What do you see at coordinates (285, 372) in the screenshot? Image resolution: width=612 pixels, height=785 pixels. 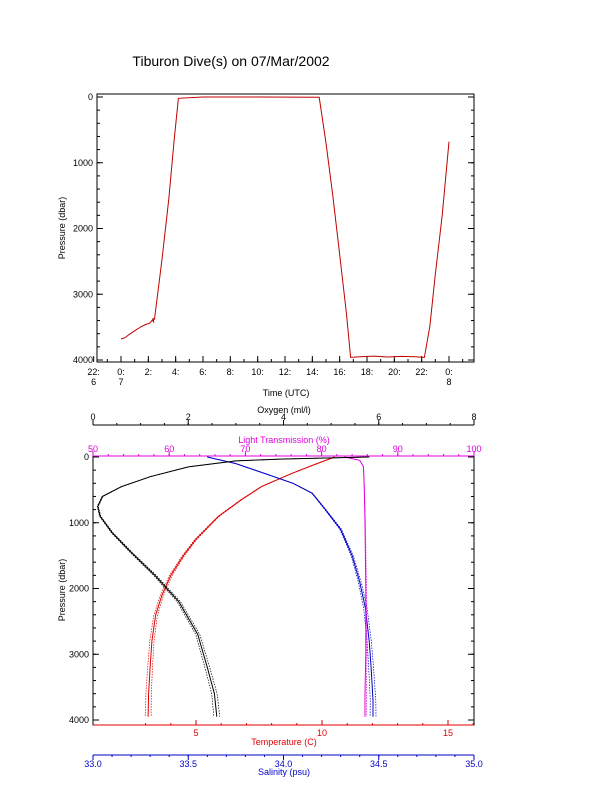 I see `top-x-tick-label: 12:` at bounding box center [285, 372].